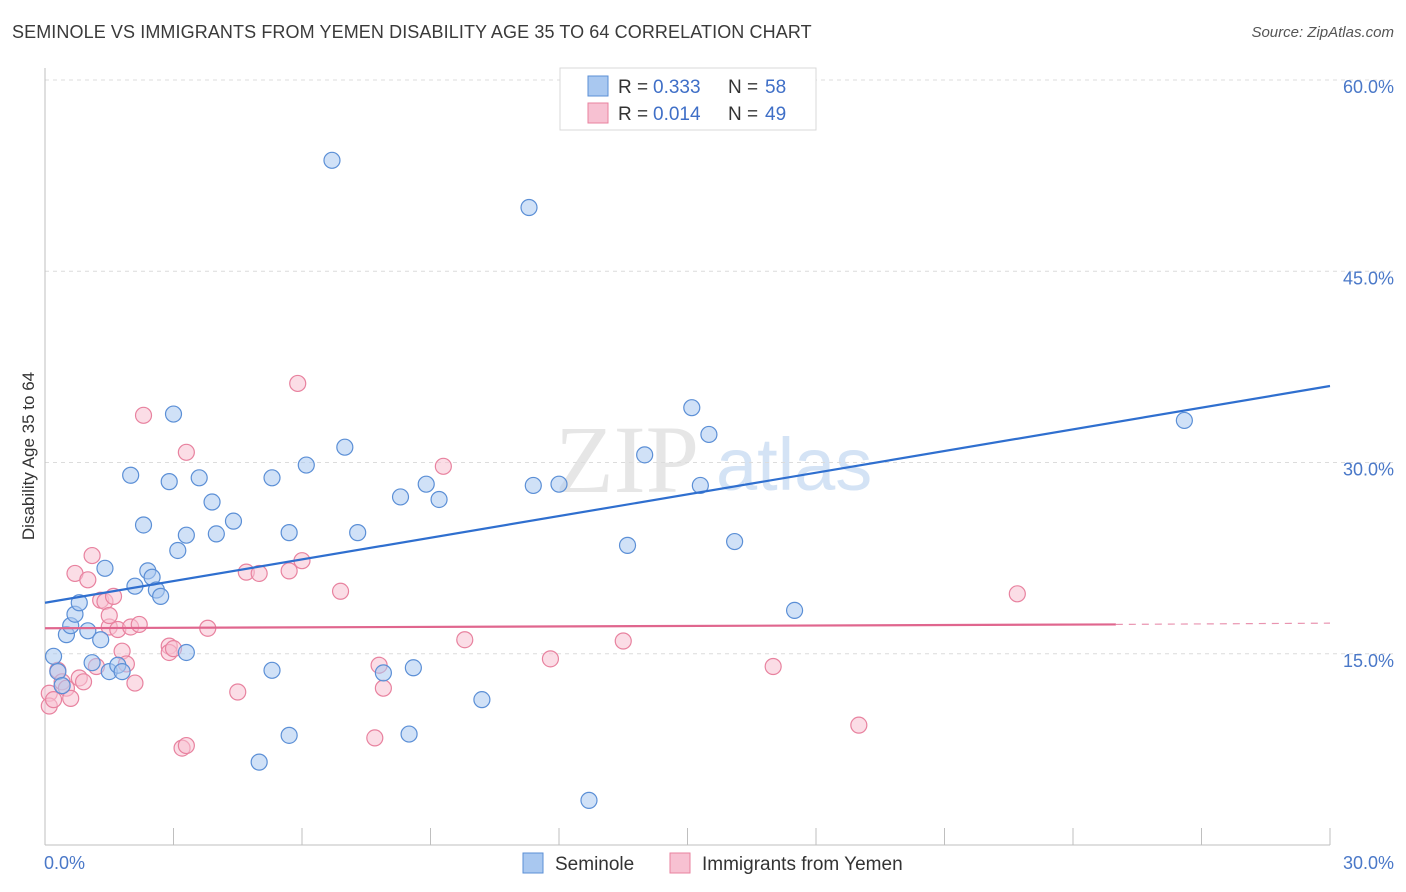  What do you see at coordinates (1368, 374) in the screenshot?
I see `y-tick-labels: 15.0% 30.0% 45.0% 60.0%` at bounding box center [1368, 374].